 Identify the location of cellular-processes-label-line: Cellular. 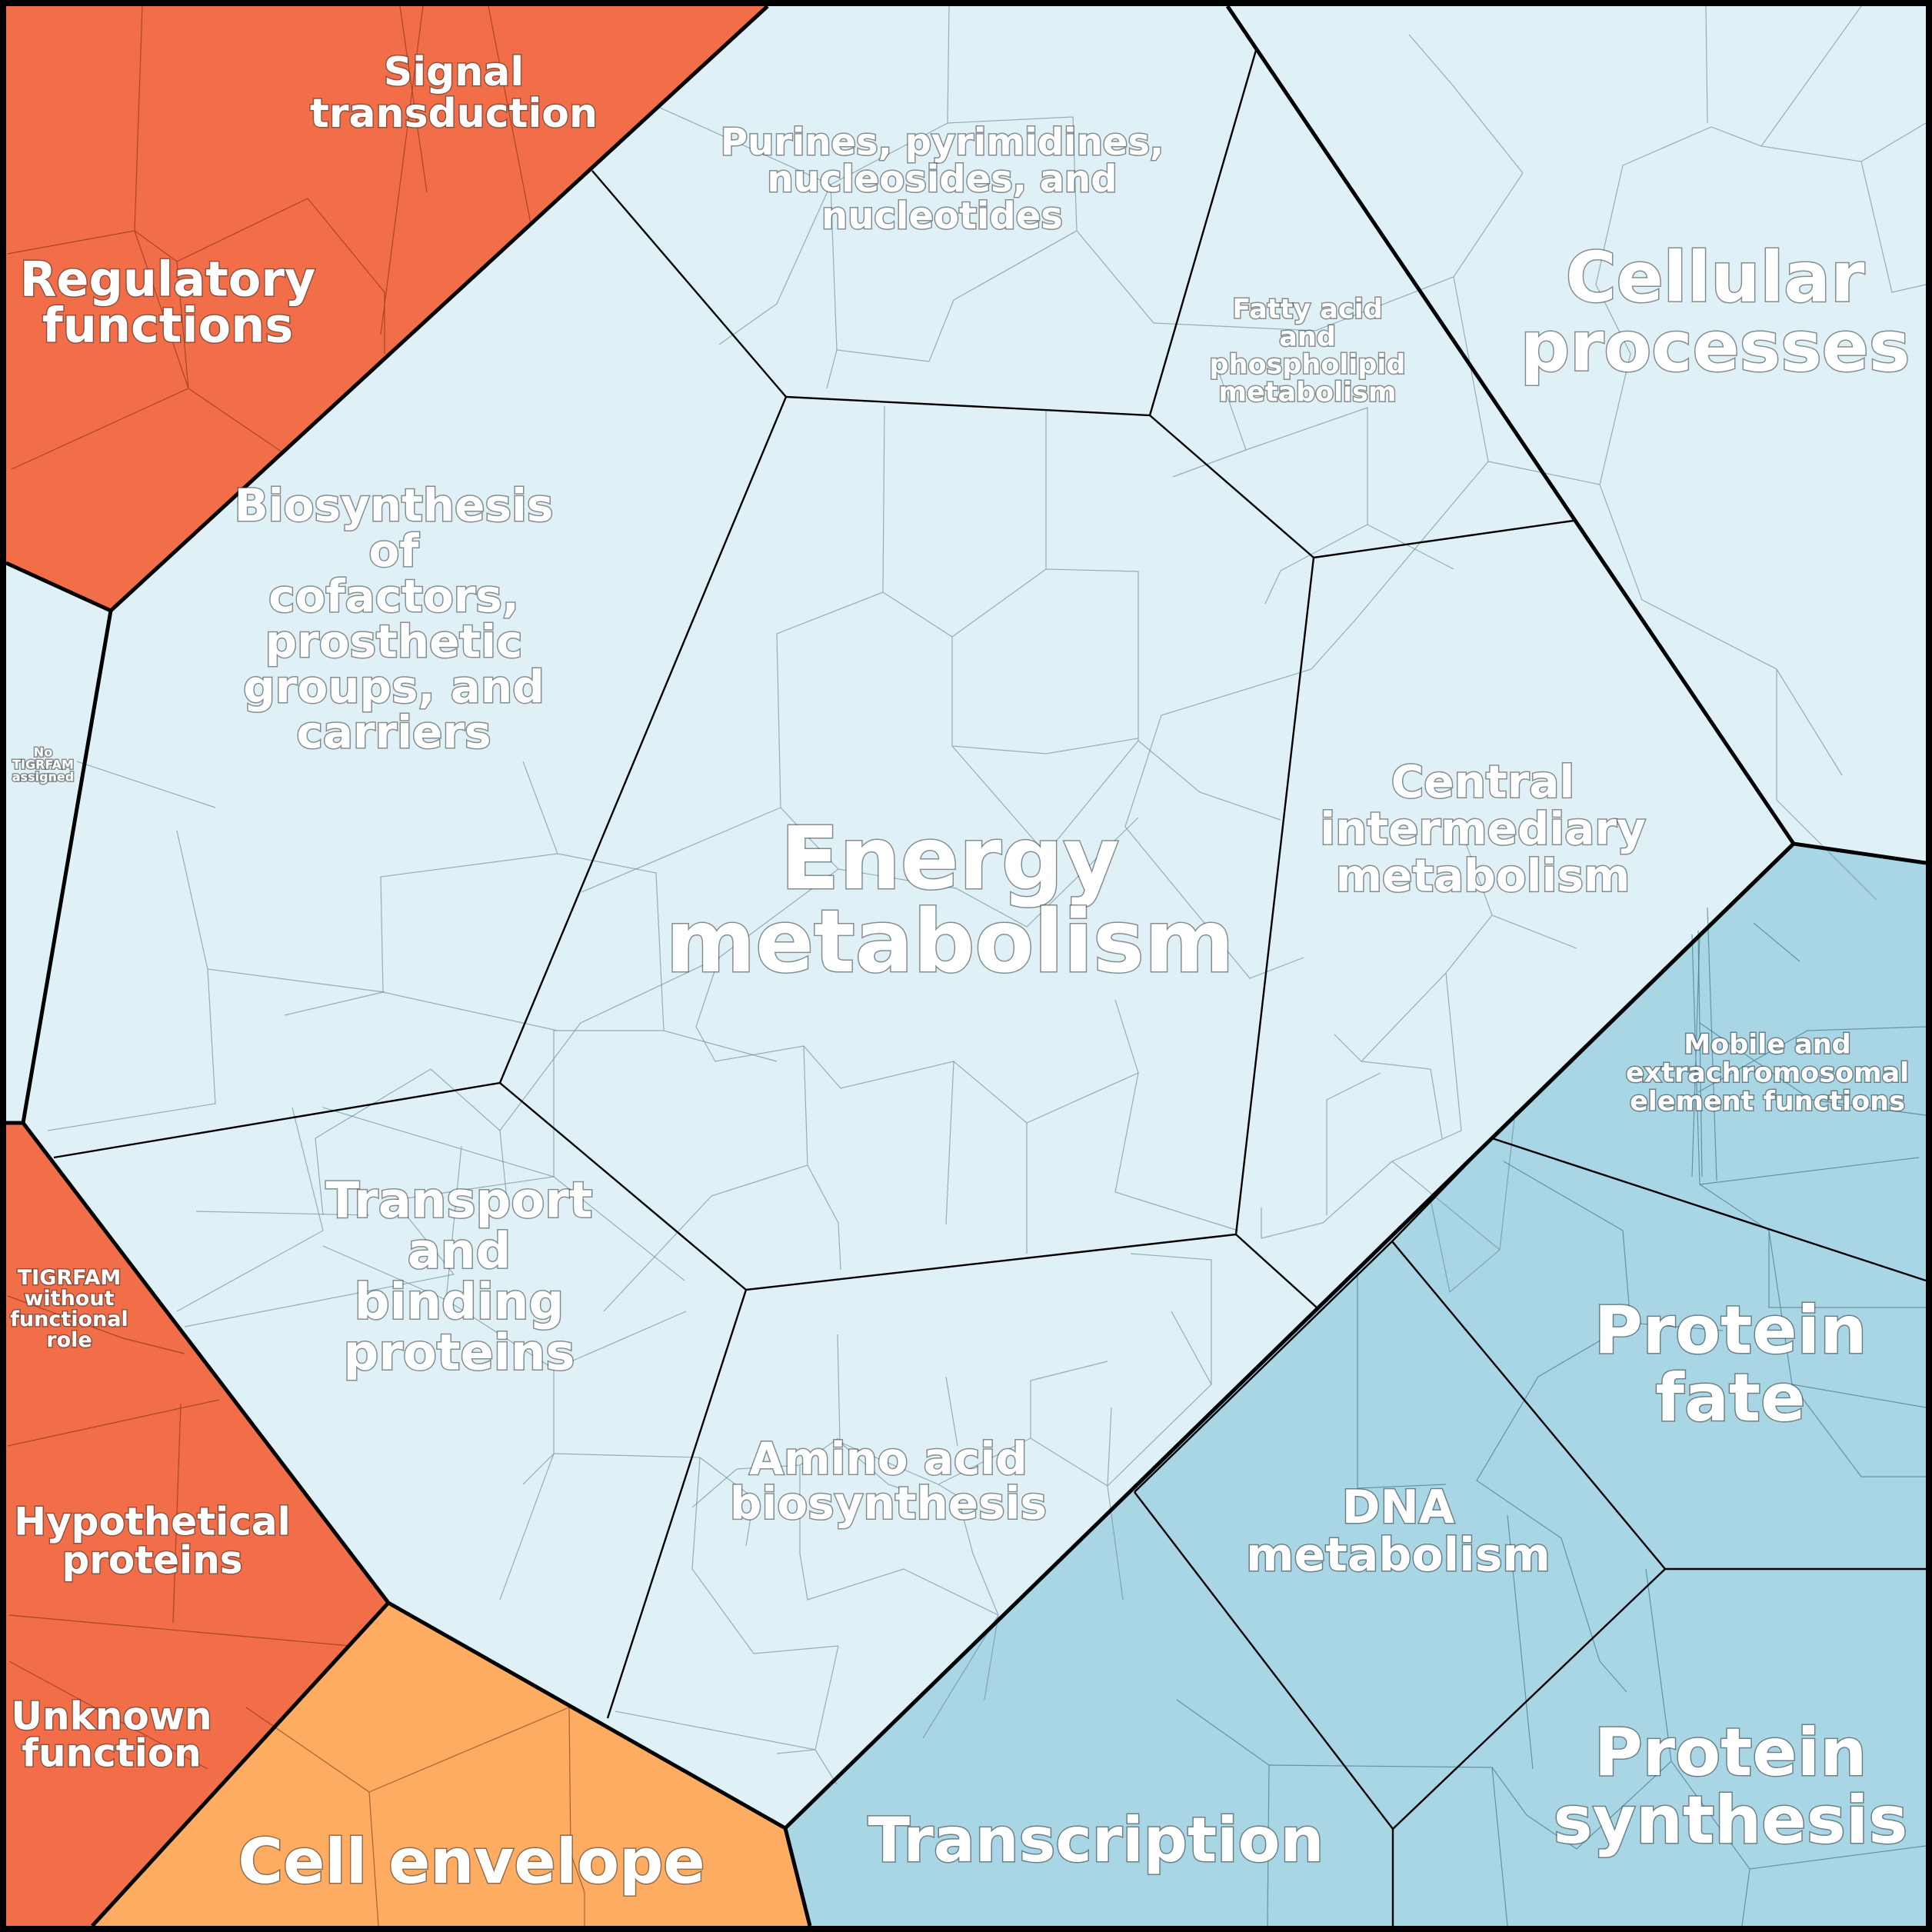
(1715, 278).